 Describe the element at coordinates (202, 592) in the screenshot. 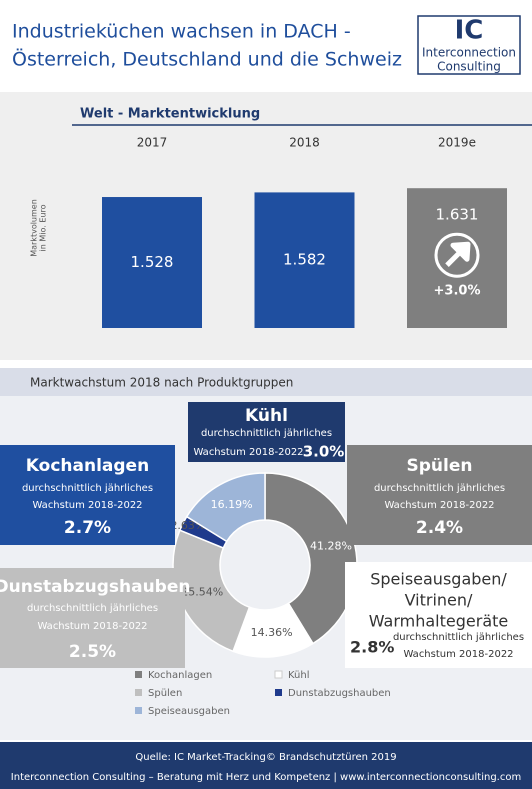

I see `value-label: 25.54%` at that location.